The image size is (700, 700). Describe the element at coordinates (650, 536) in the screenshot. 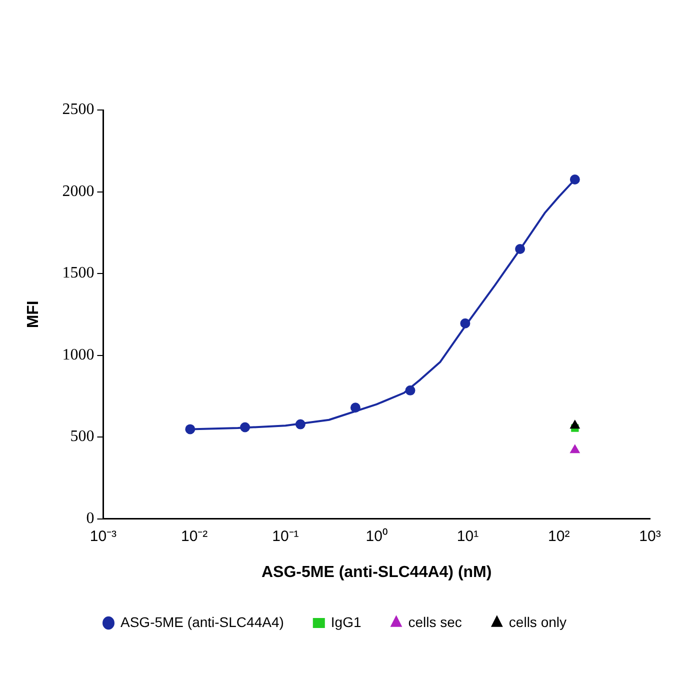

I see `x-tick-label: 10³` at that location.